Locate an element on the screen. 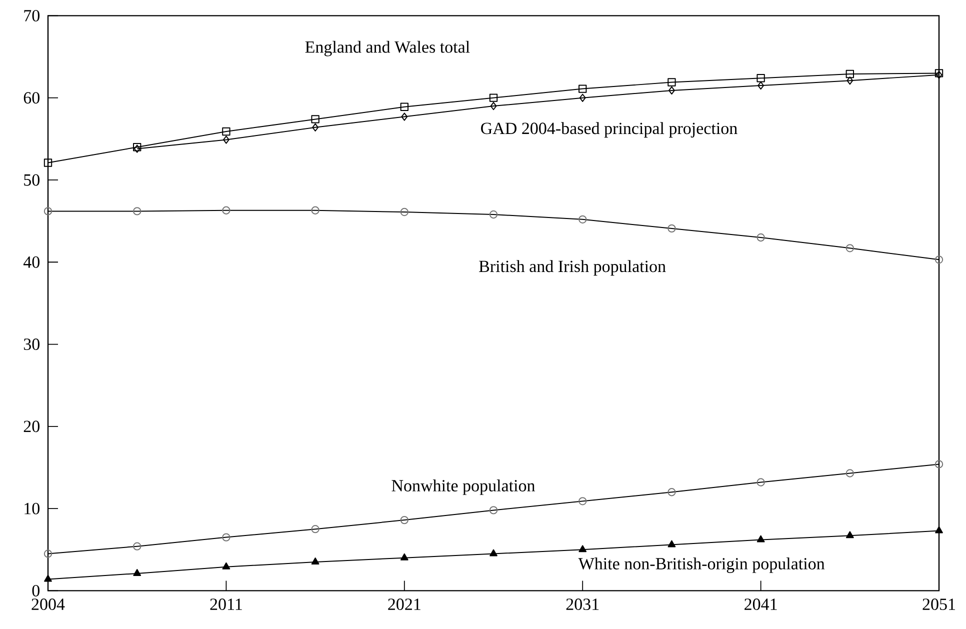 The image size is (966, 629). x-tick-label: 2021 is located at coordinates (404, 604).